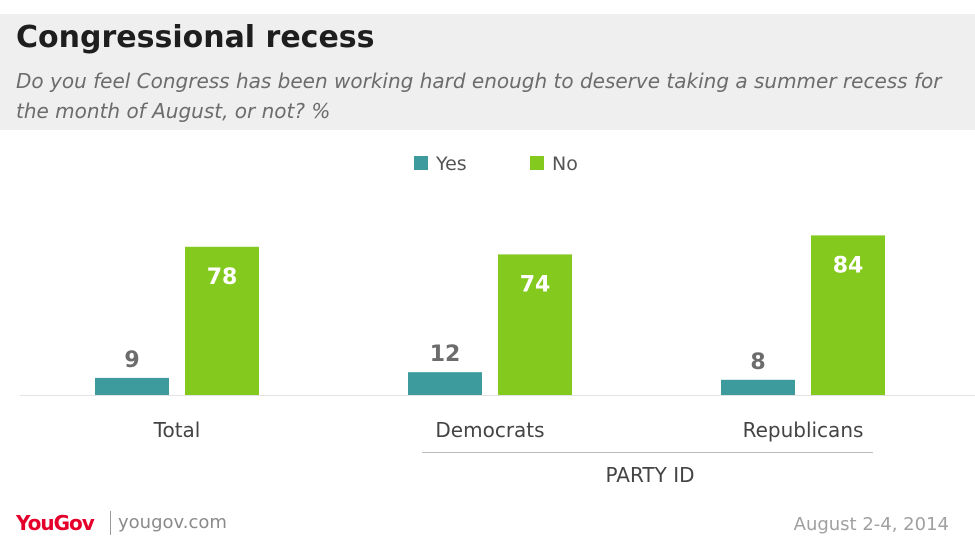  I want to click on legend-swatch-yes, so click(421, 163).